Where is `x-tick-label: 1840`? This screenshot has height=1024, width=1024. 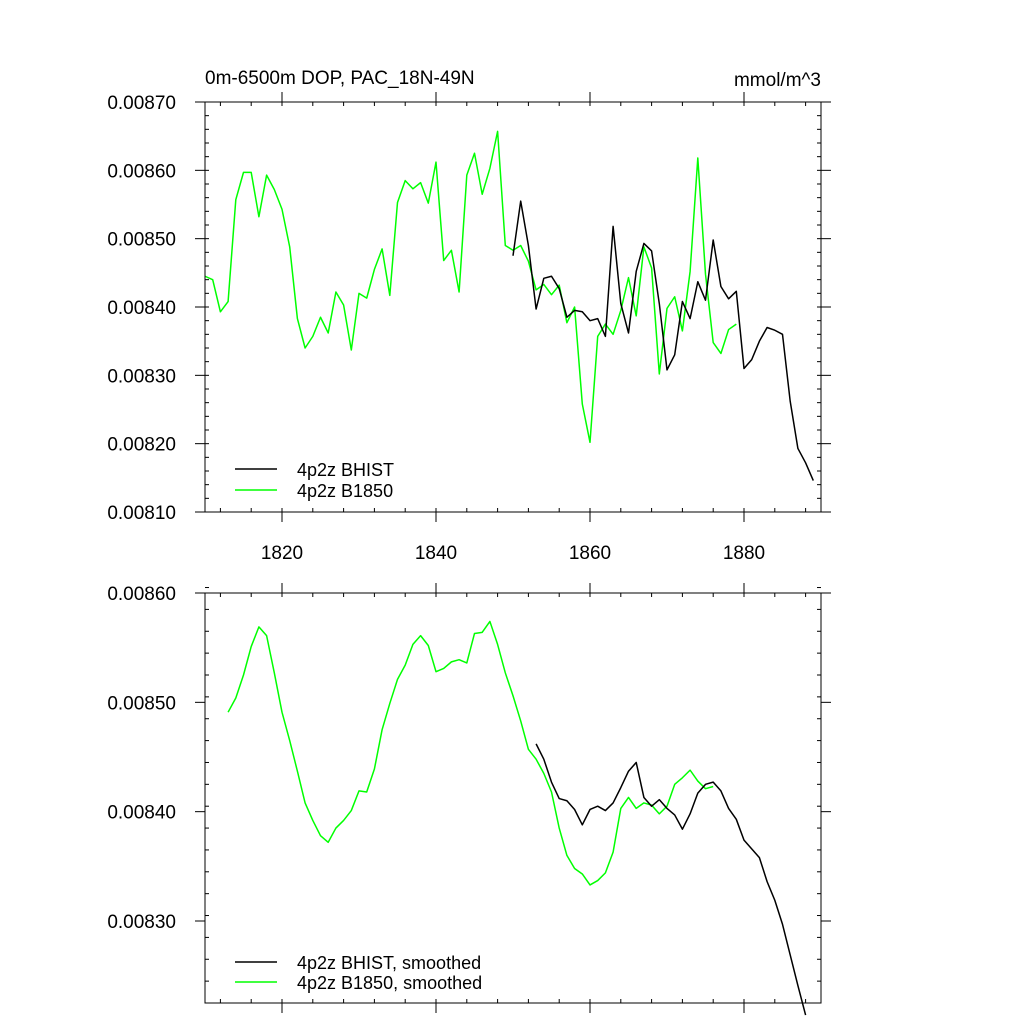
x-tick-label: 1840 is located at coordinates (436, 553).